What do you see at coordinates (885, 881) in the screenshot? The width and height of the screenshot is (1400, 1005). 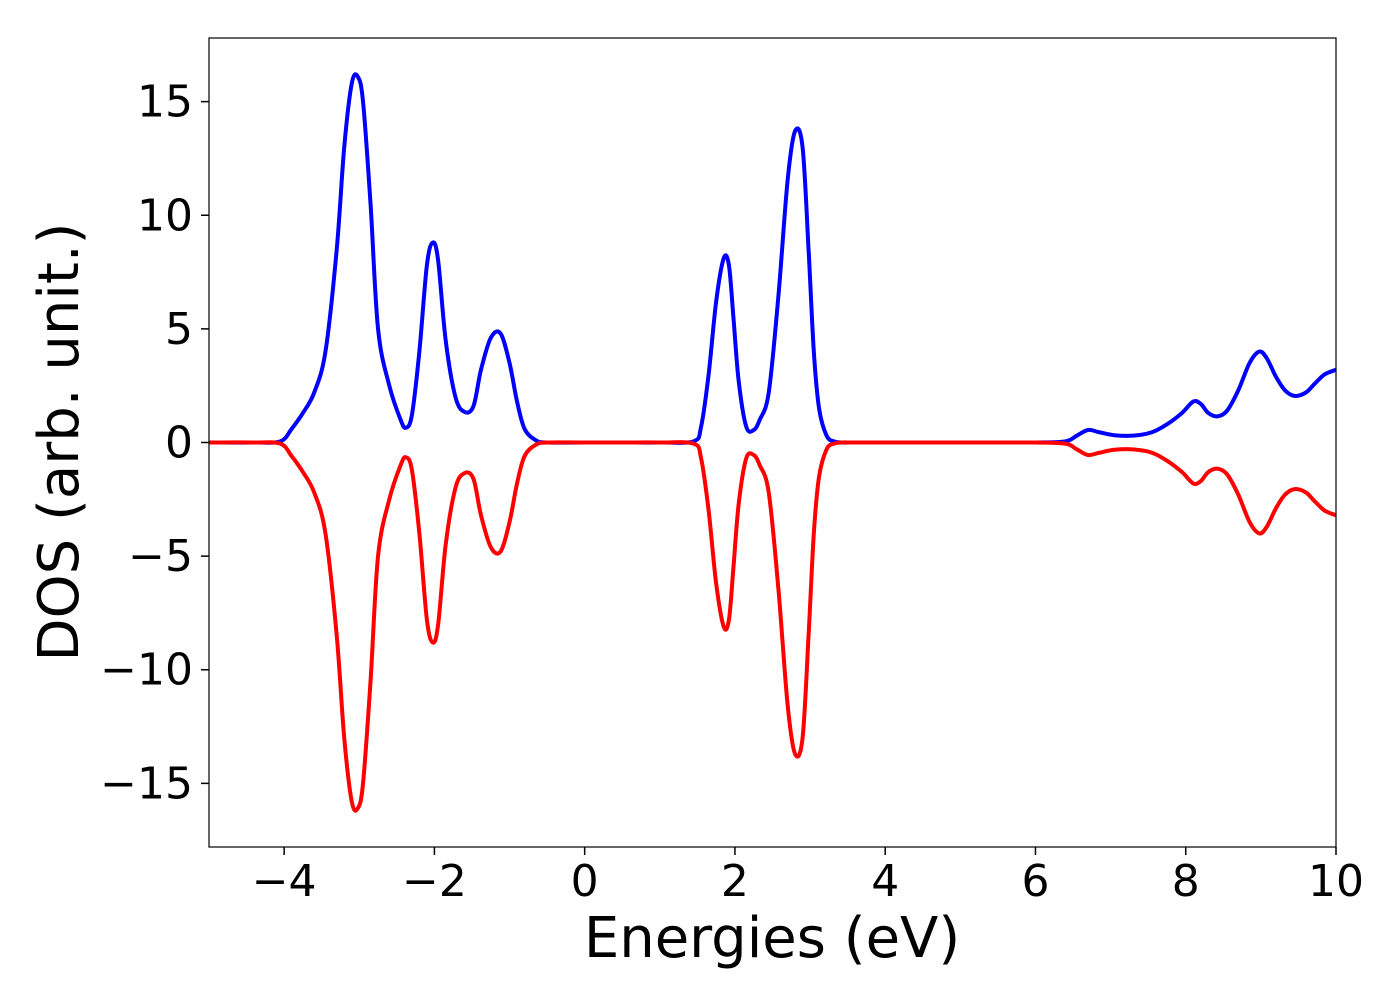 I see `x-tick-label: 4` at bounding box center [885, 881].